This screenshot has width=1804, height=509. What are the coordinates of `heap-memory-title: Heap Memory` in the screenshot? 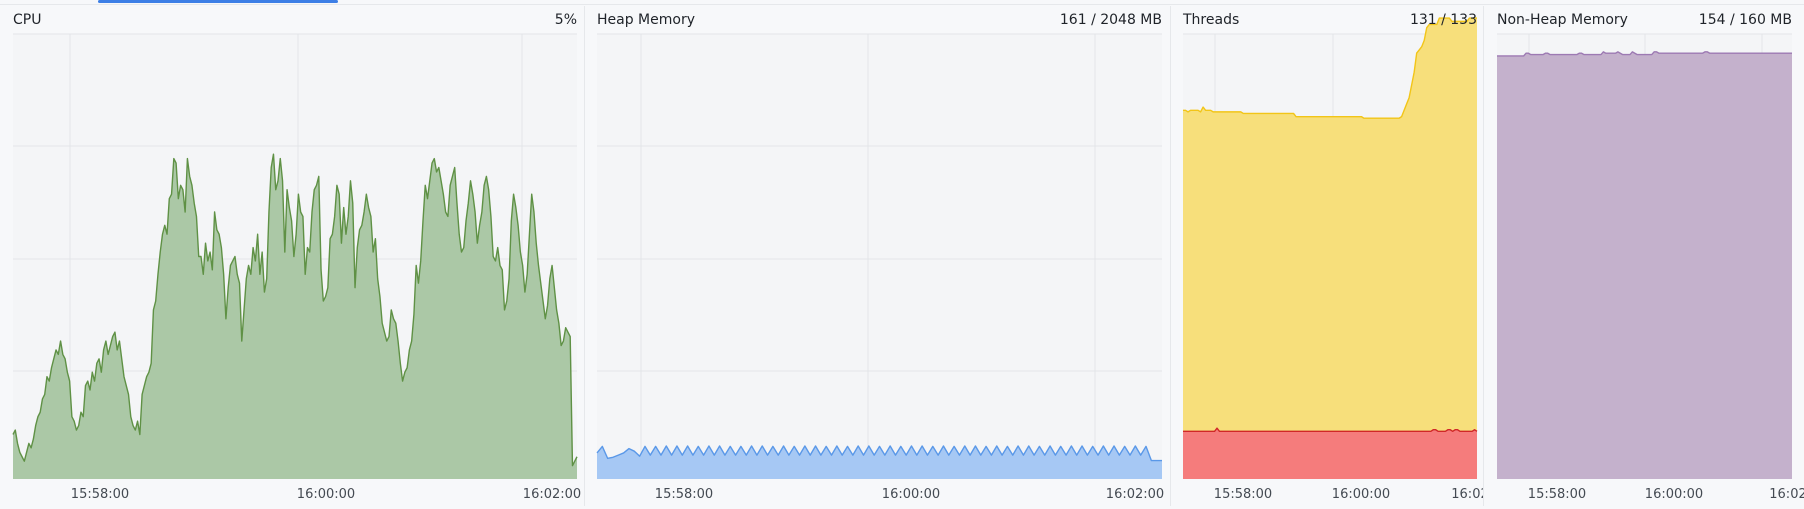 It's located at (646, 20).